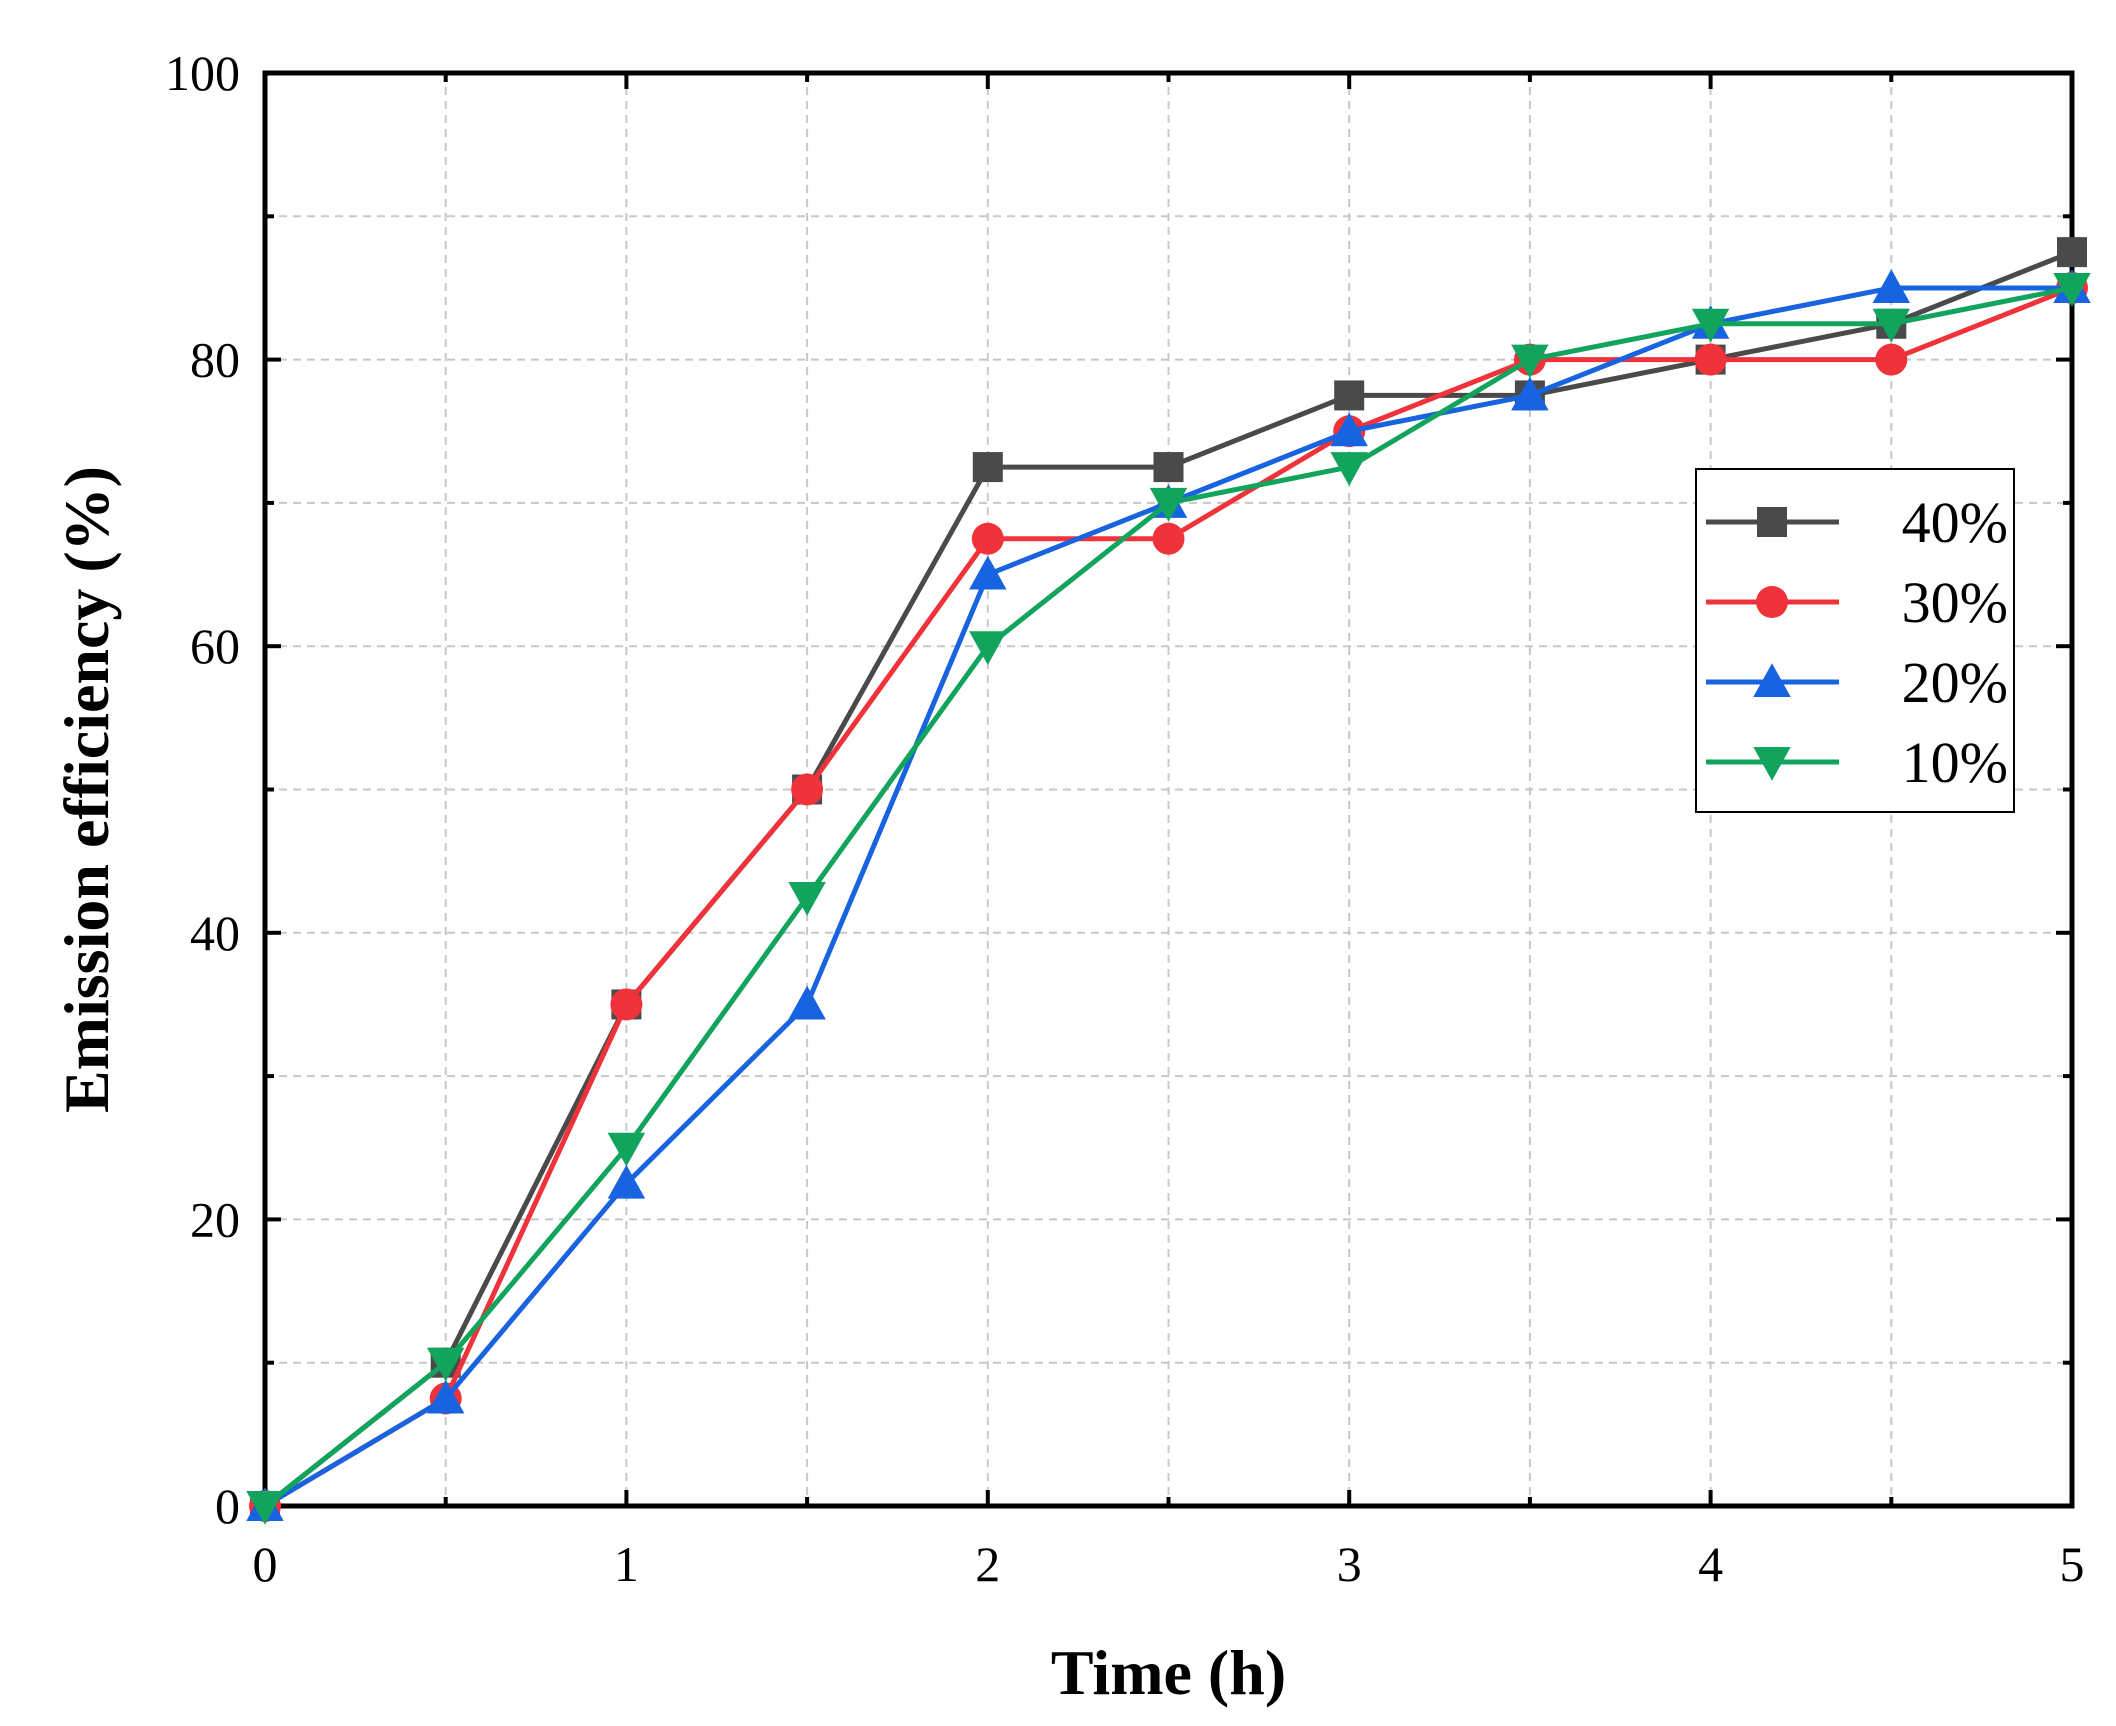 This screenshot has height=1726, width=2116. What do you see at coordinates (1168, 1672) in the screenshot?
I see `x-axis-title: Time (h)` at bounding box center [1168, 1672].